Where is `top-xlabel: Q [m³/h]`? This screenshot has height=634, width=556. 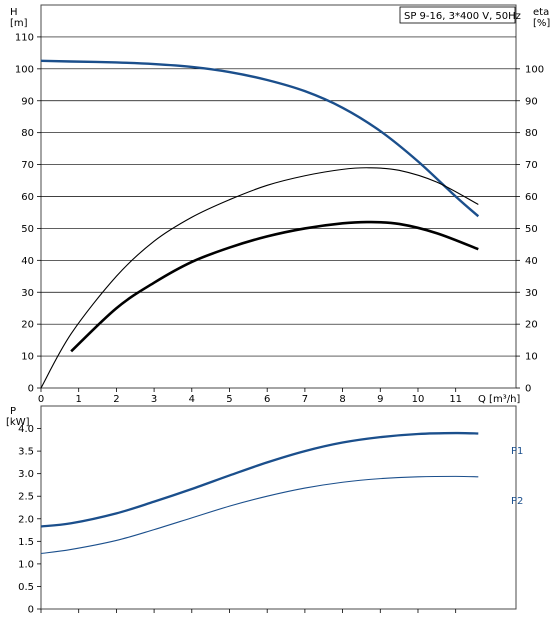
top-xlabel: Q [m³/h] is located at coordinates (499, 399).